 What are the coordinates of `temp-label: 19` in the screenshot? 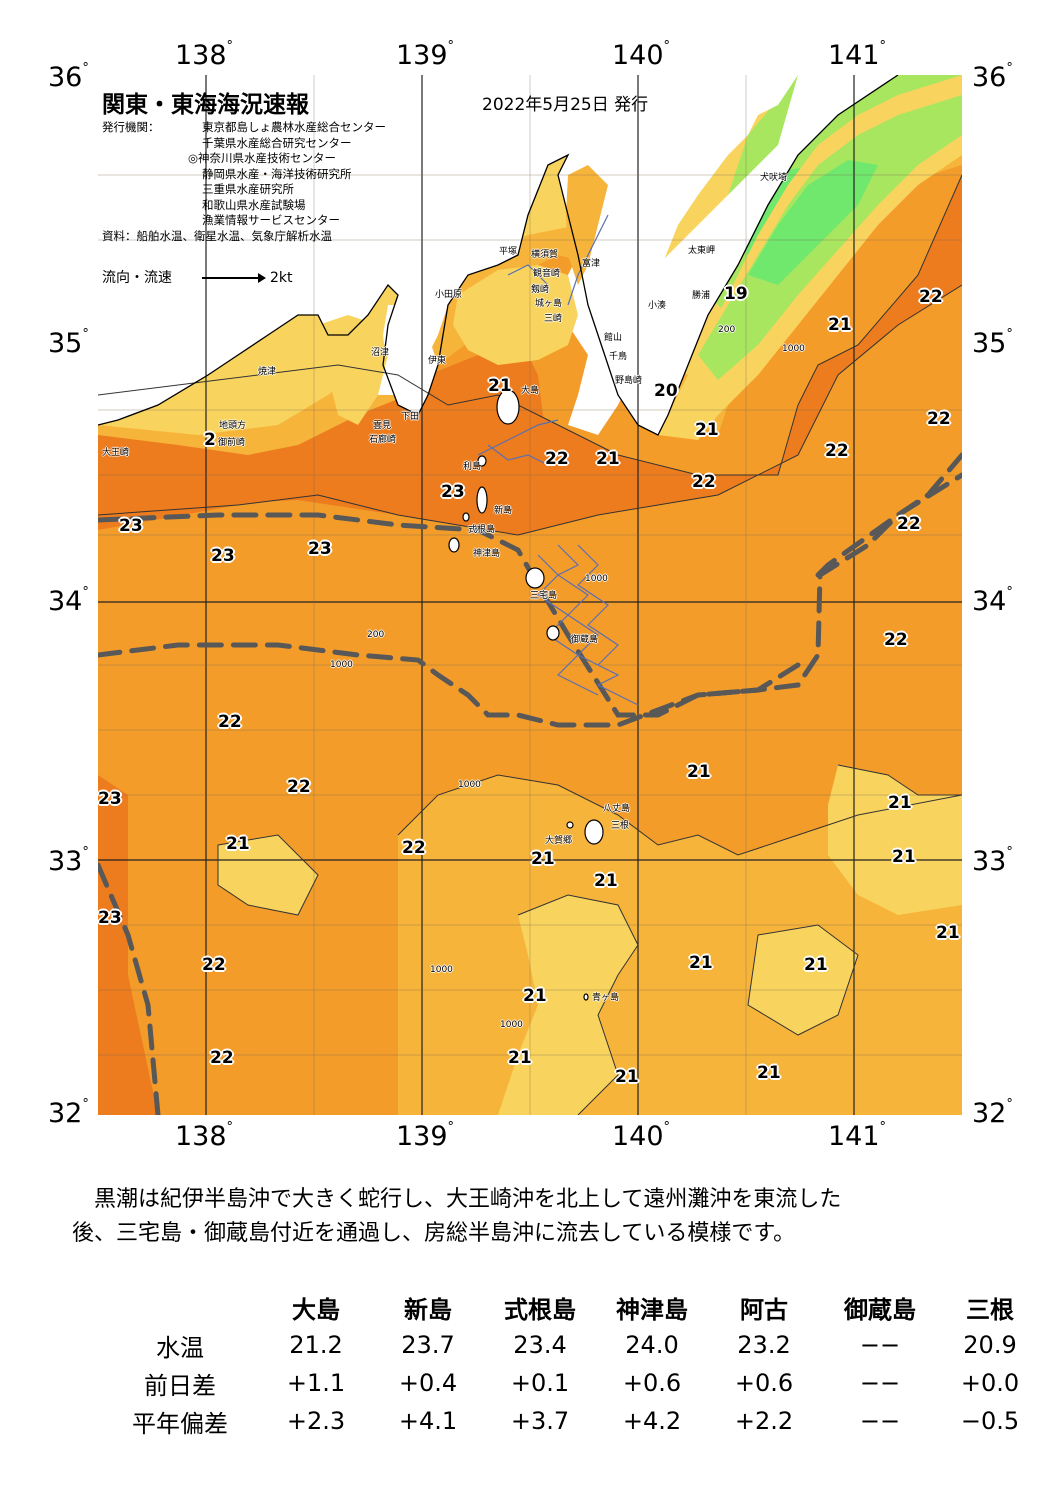 It's located at (736, 294).